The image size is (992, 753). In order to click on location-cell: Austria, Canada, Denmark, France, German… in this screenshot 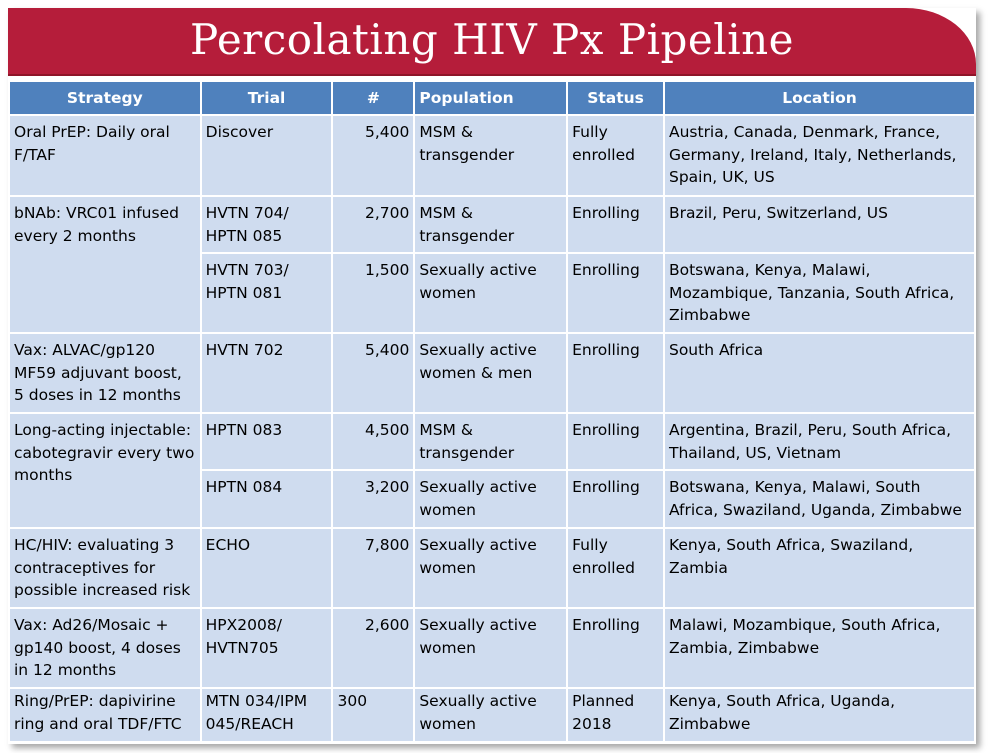, I will do `click(819, 155)`.